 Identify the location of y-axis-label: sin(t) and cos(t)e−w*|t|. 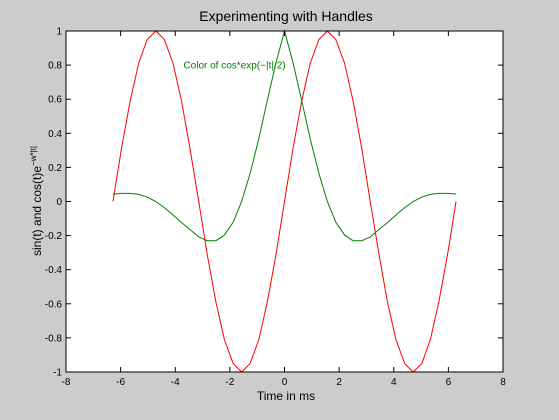
(36, 201).